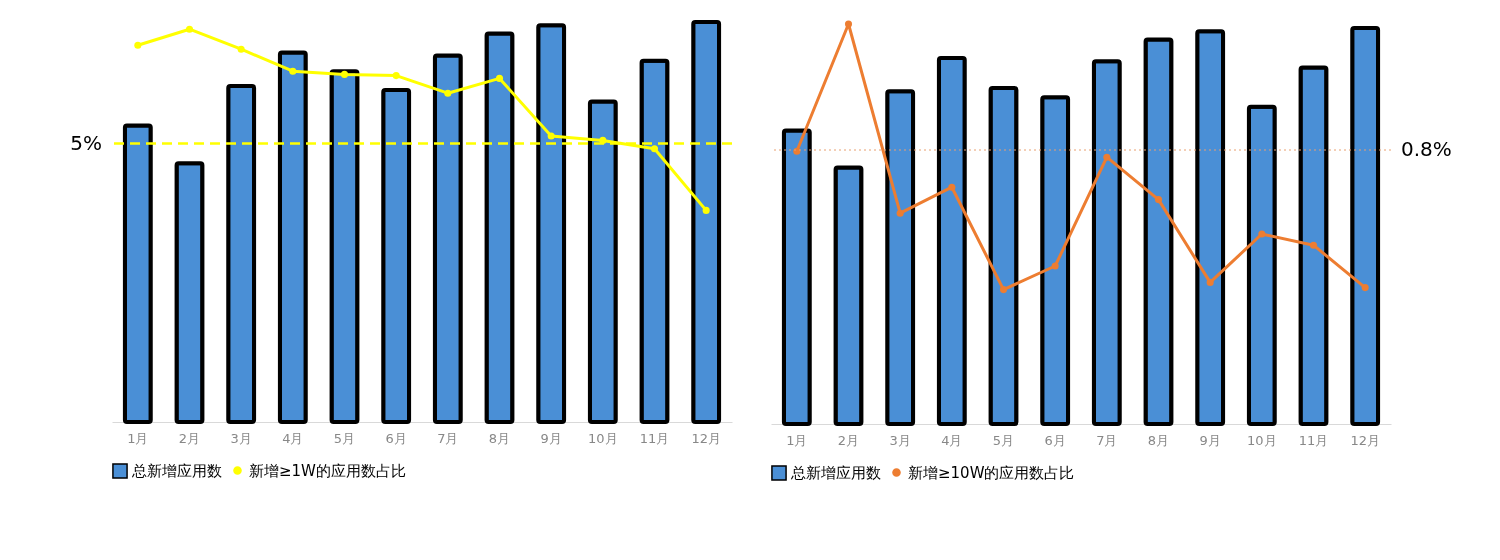 This screenshot has width=1500, height=560. Describe the element at coordinates (991, 472) in the screenshot. I see `legend-label: 新增≥10W的应用数占比` at that location.